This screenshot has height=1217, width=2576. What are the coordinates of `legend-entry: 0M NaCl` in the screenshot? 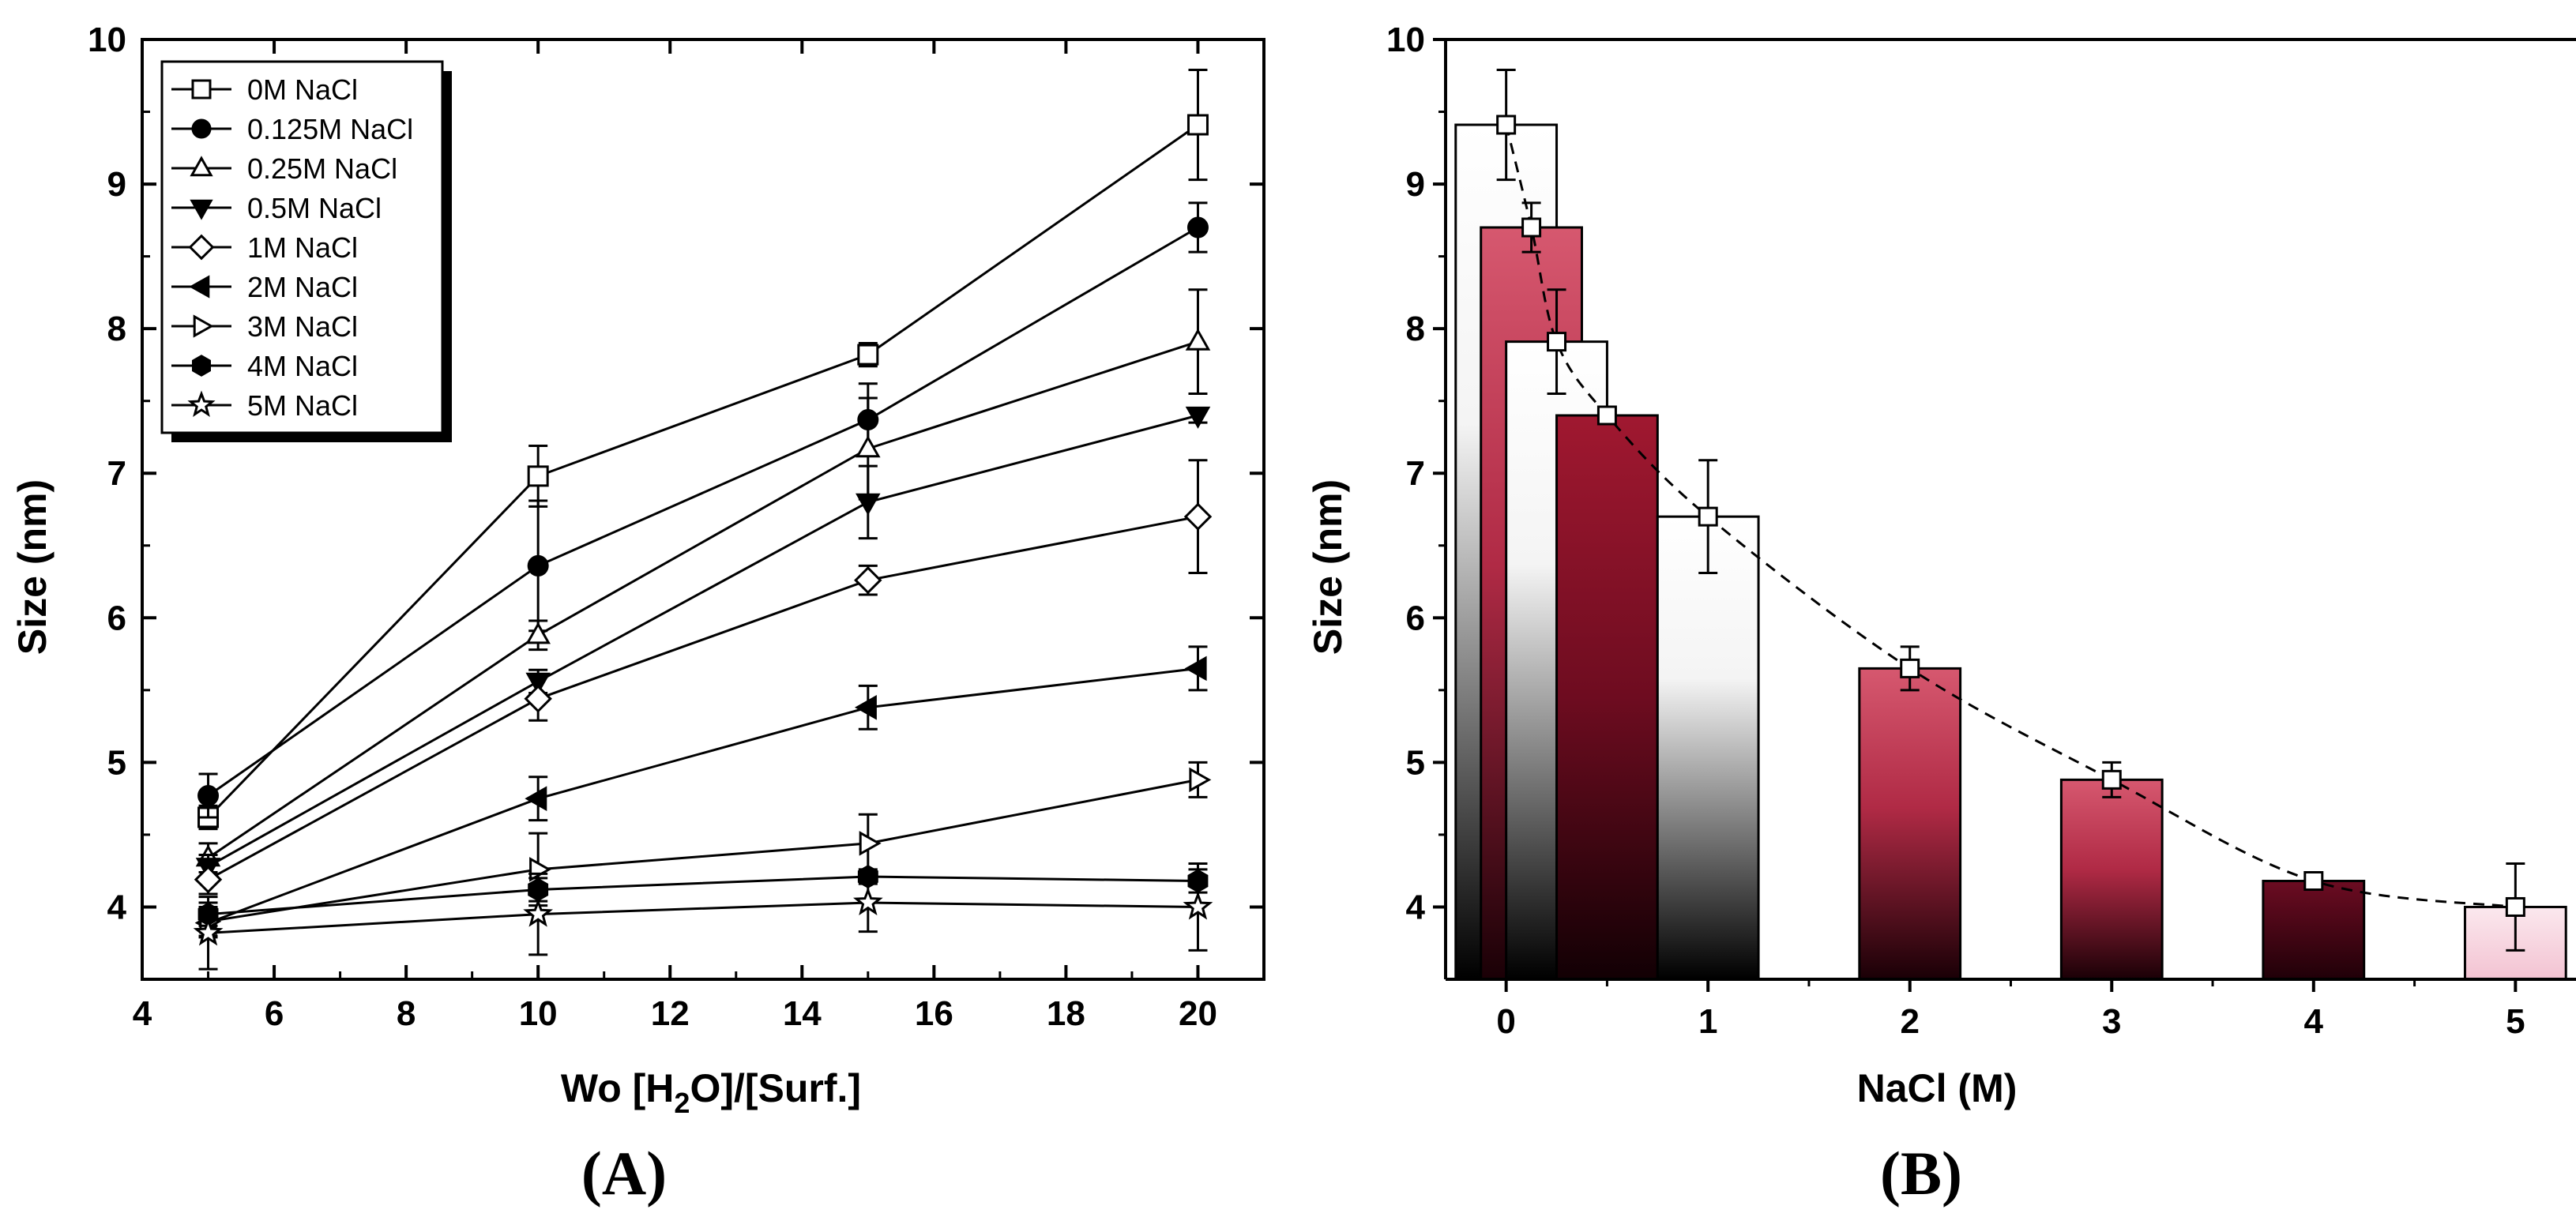 It's located at (264, 89).